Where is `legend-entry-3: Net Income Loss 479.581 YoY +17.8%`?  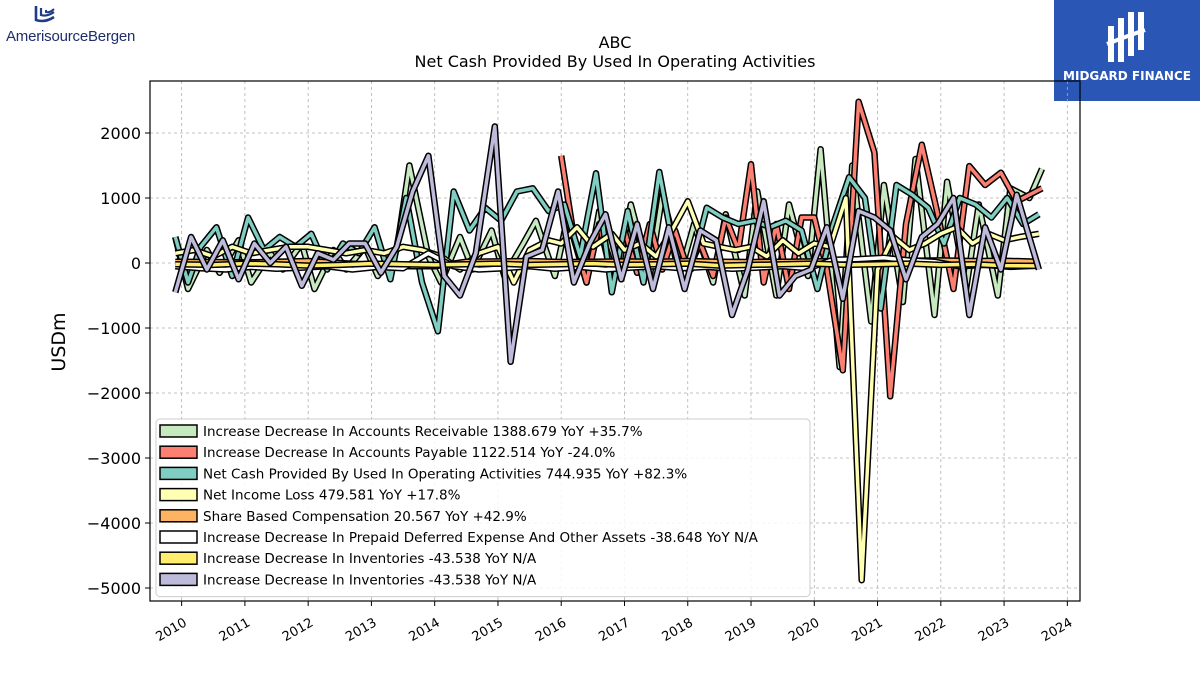 legend-entry-3: Net Income Loss 479.581 YoY +17.8% is located at coordinates (332, 496).